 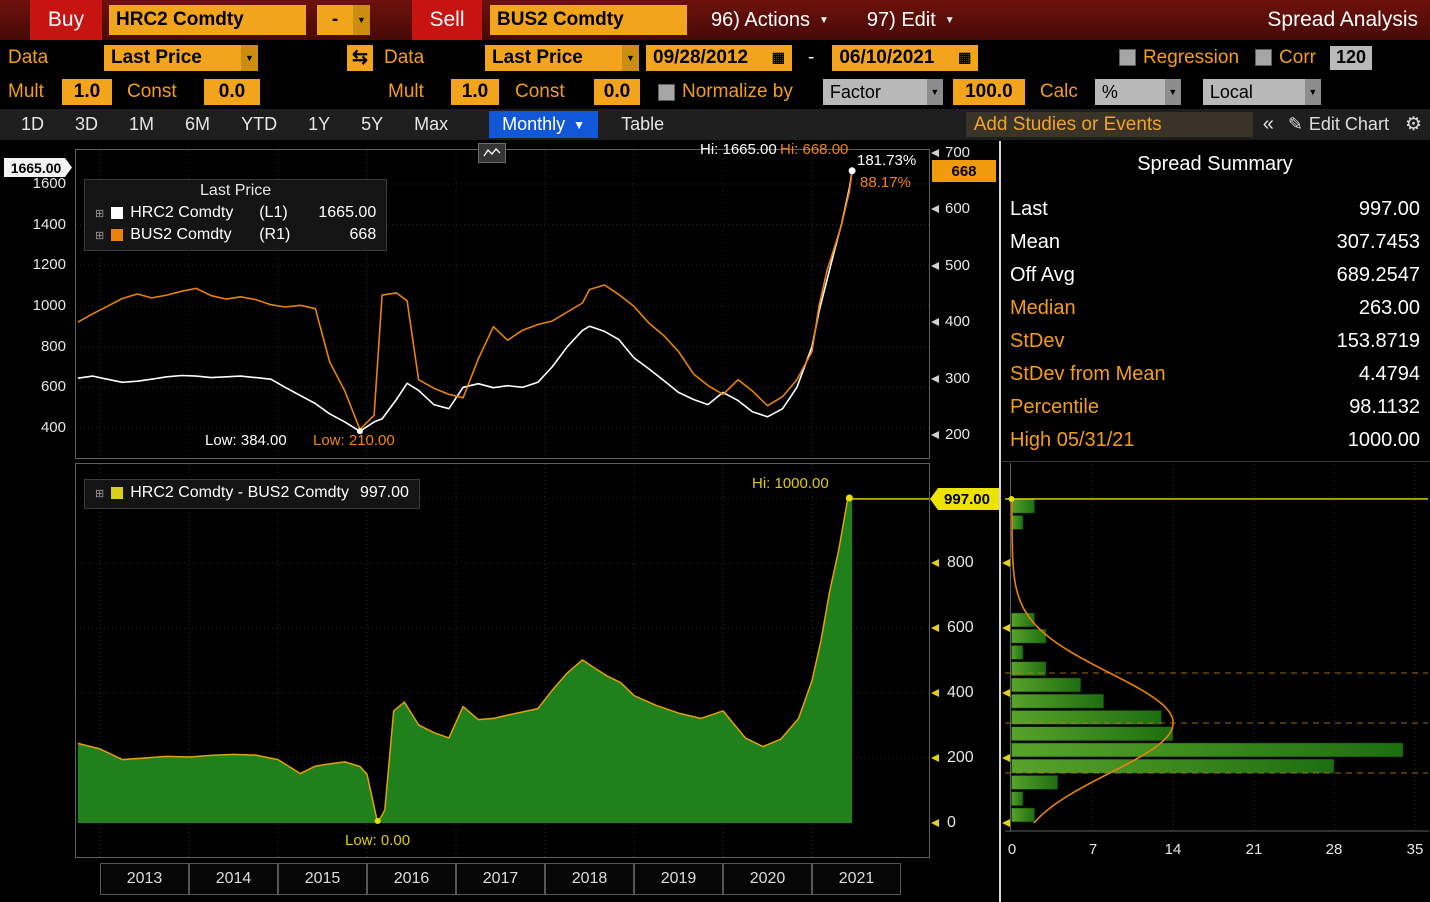 I want to click on summary-row: Median 263.00, so click(x=1215, y=308).